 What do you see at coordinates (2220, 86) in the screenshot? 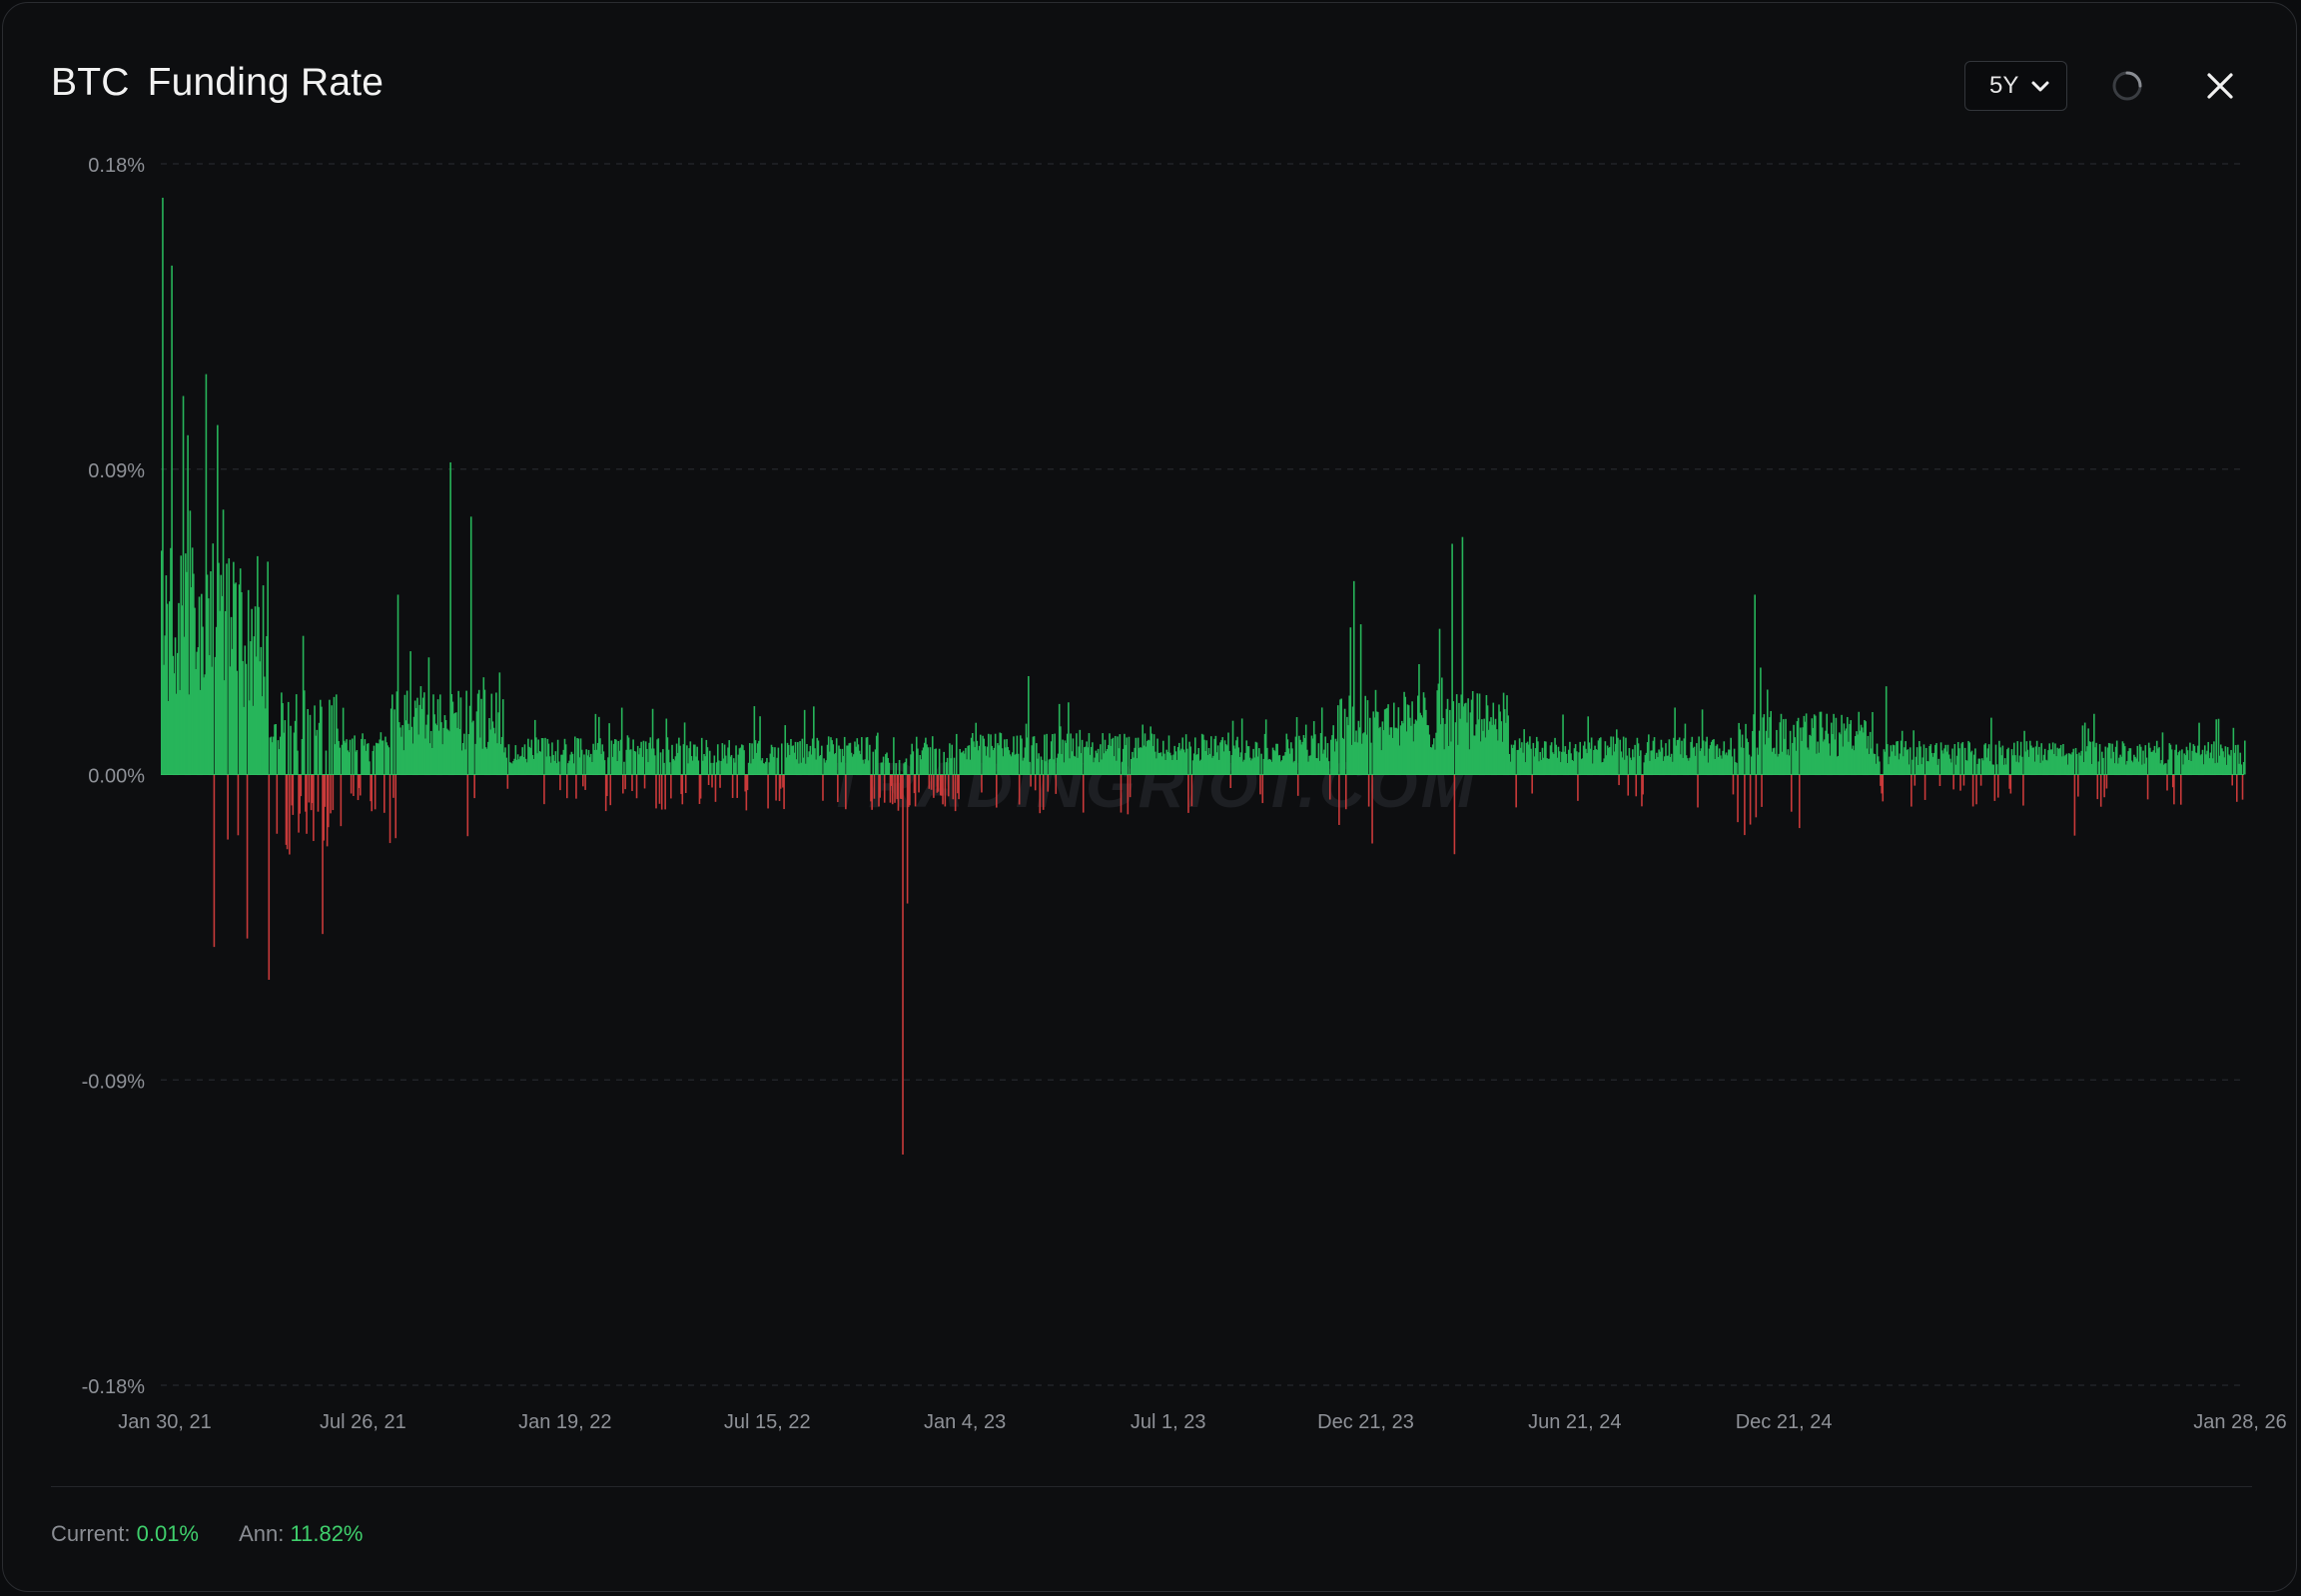
I see `close-icon` at bounding box center [2220, 86].